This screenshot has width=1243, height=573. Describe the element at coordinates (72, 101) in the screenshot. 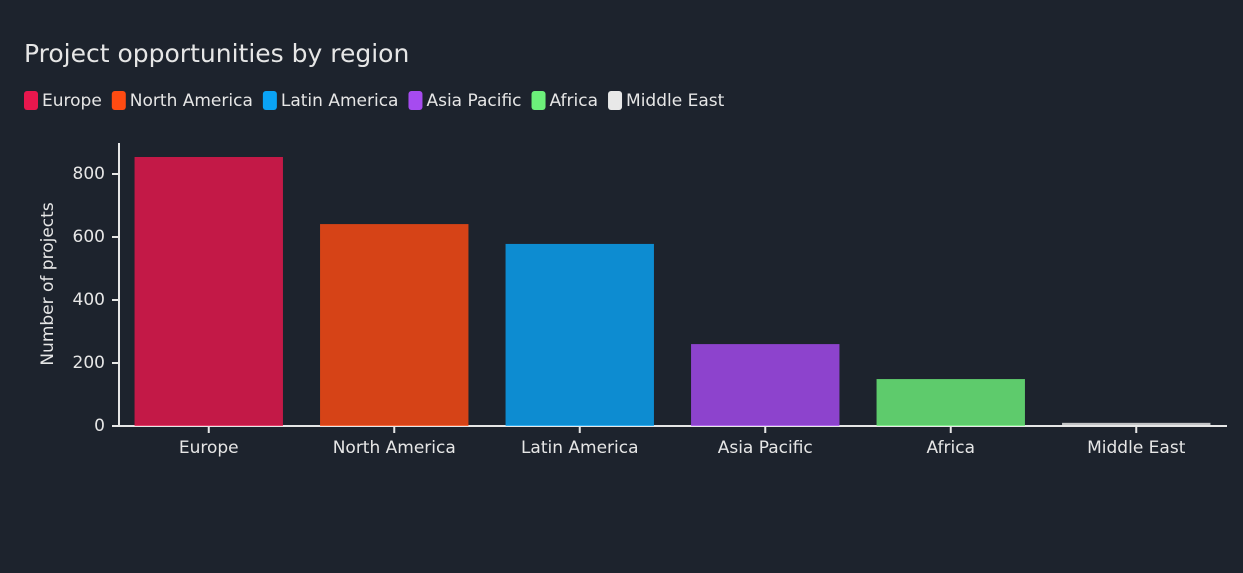

I see `legend-label: Europe` at that location.